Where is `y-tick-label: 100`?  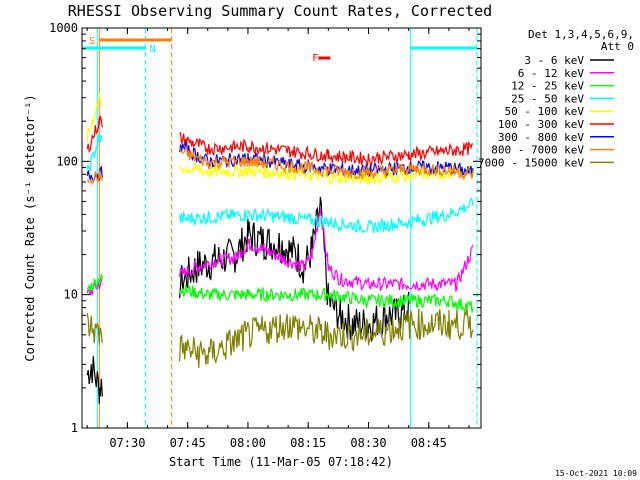
y-tick-label: 100 is located at coordinates (67, 161).